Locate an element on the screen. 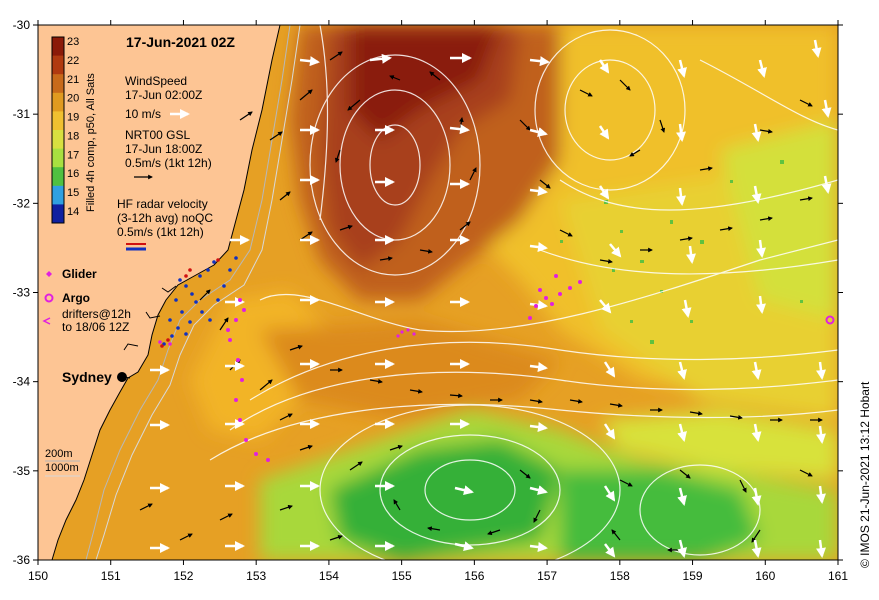  colorbar-tick-label: 16 is located at coordinates (73, 174).